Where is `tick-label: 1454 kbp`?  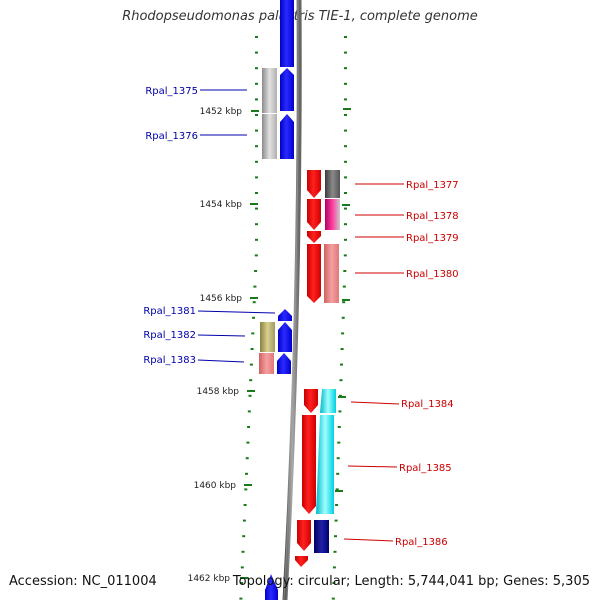 tick-label: 1454 kbp is located at coordinates (221, 205).